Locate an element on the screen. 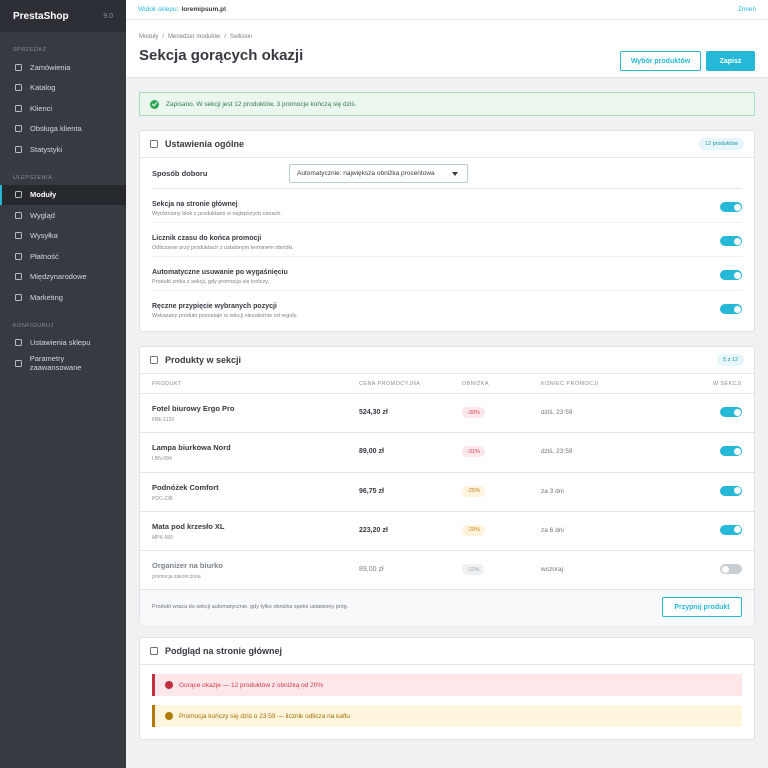 The width and height of the screenshot is (768, 768). nav-label: Moduły is located at coordinates (43, 195).